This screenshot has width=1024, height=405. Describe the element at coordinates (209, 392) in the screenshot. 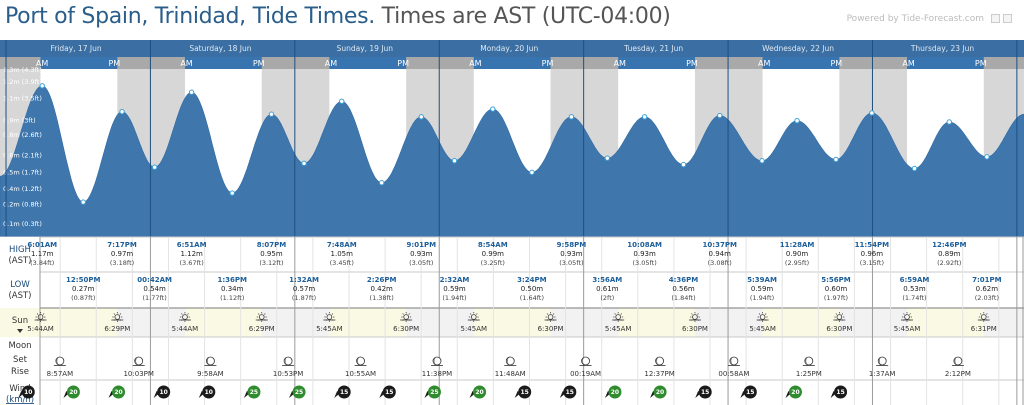

I see `wind-speed: 10` at that location.